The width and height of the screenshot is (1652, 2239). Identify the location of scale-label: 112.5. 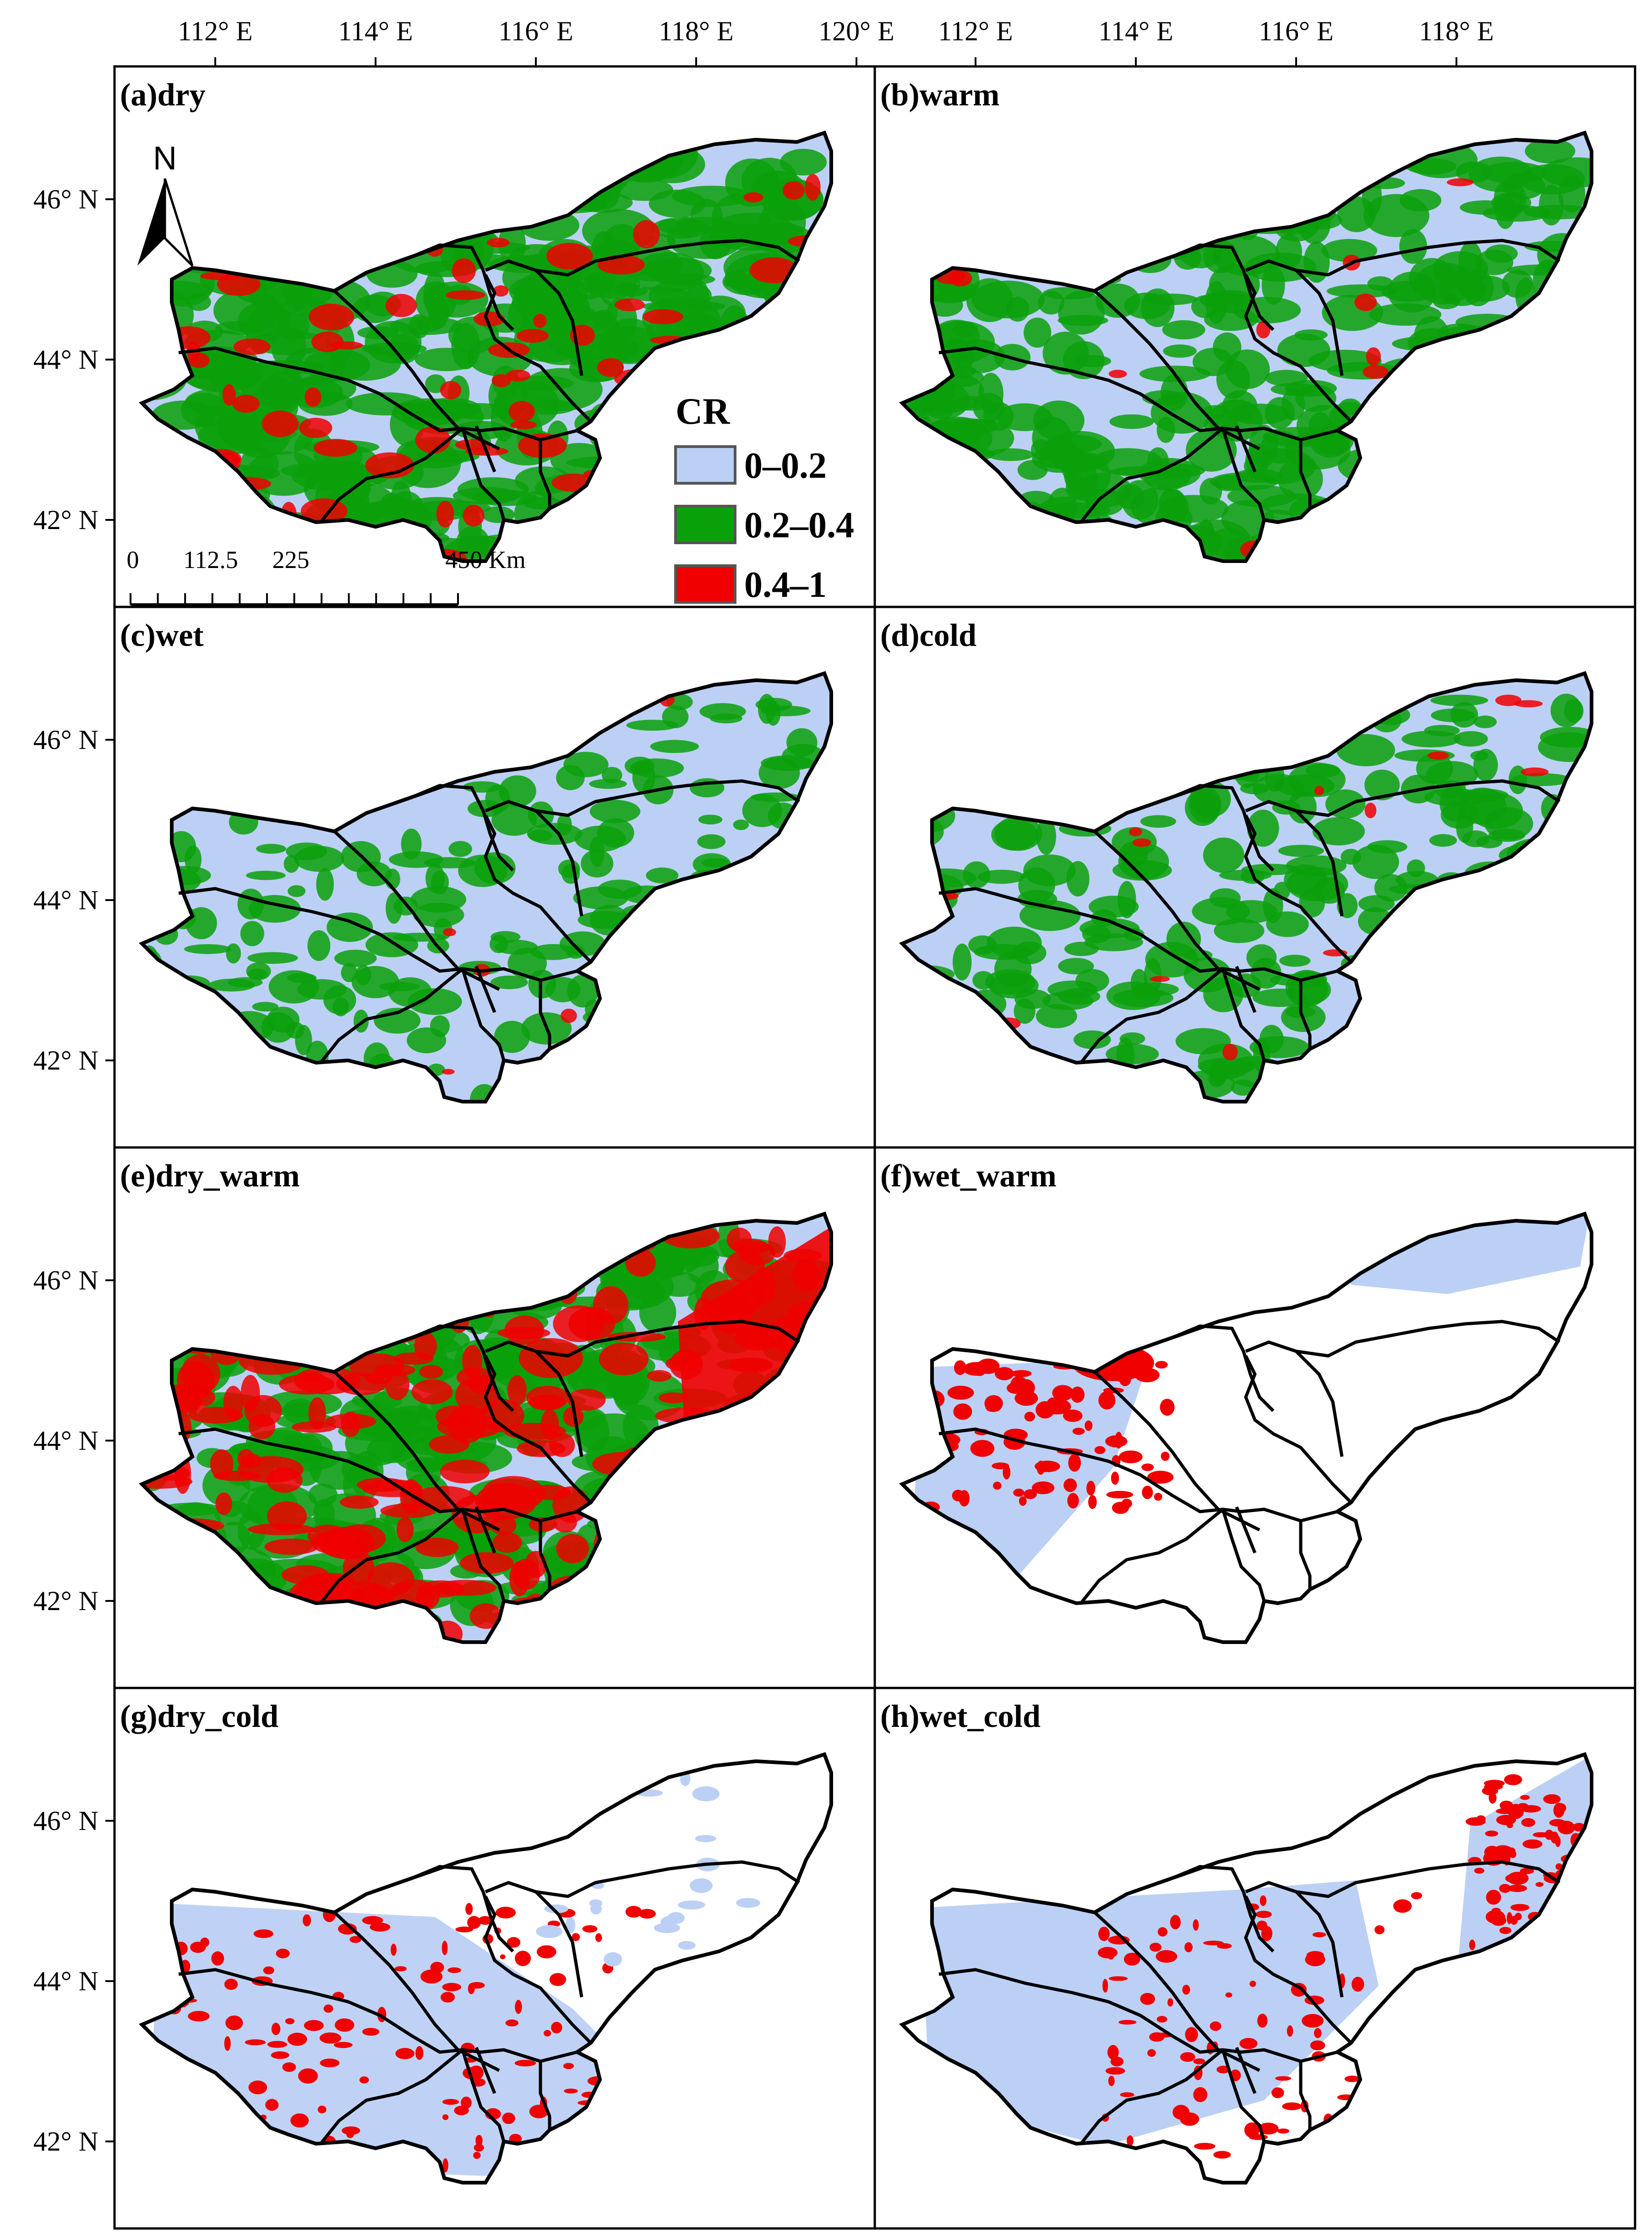
(210, 559).